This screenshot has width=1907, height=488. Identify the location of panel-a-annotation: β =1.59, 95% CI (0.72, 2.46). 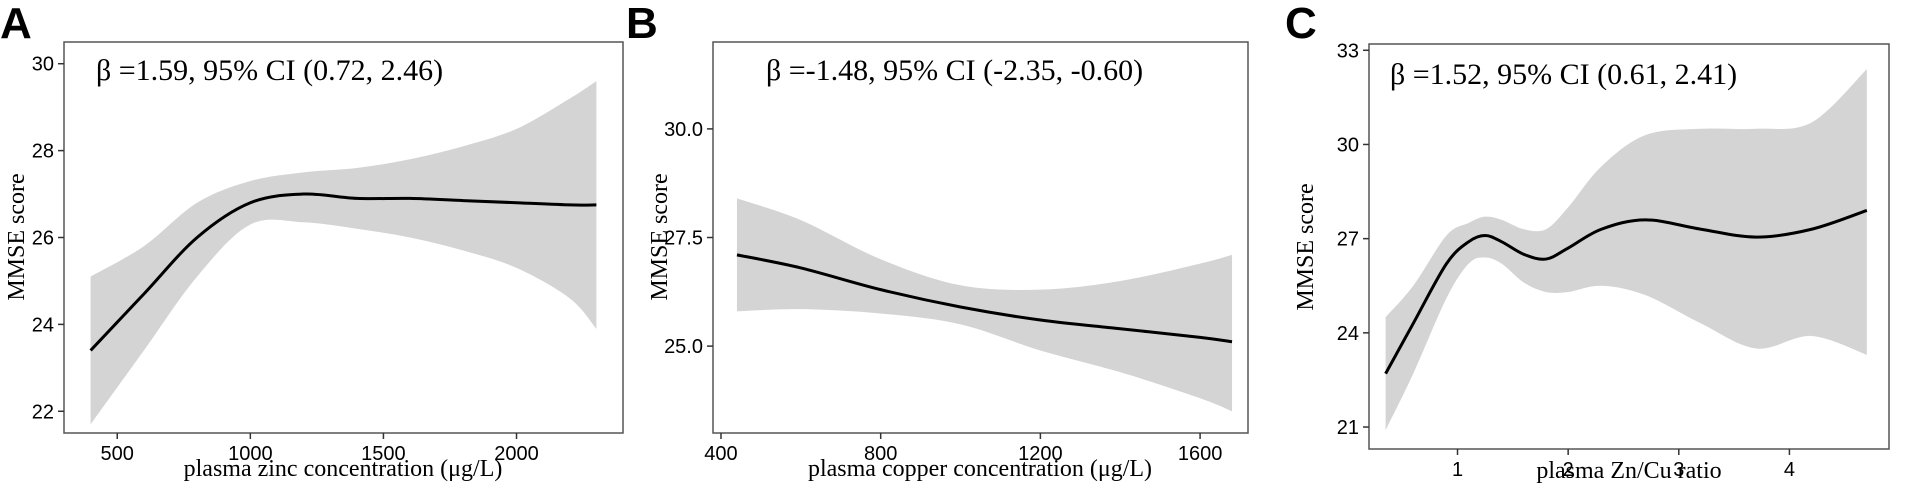
(269, 70).